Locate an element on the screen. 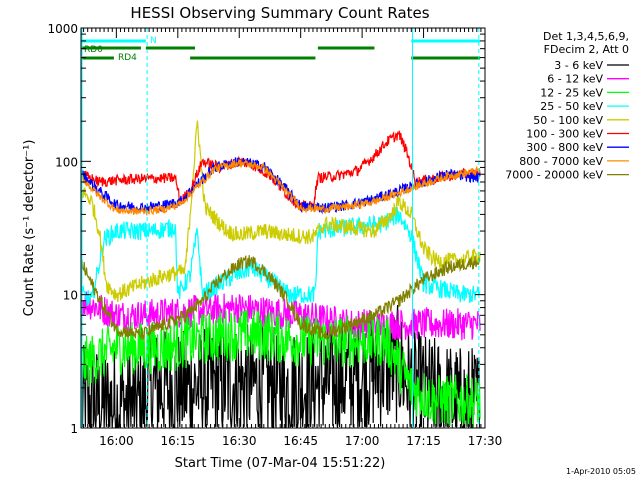  legend-entry-label: 6 - 12 keV is located at coordinates (575, 79).